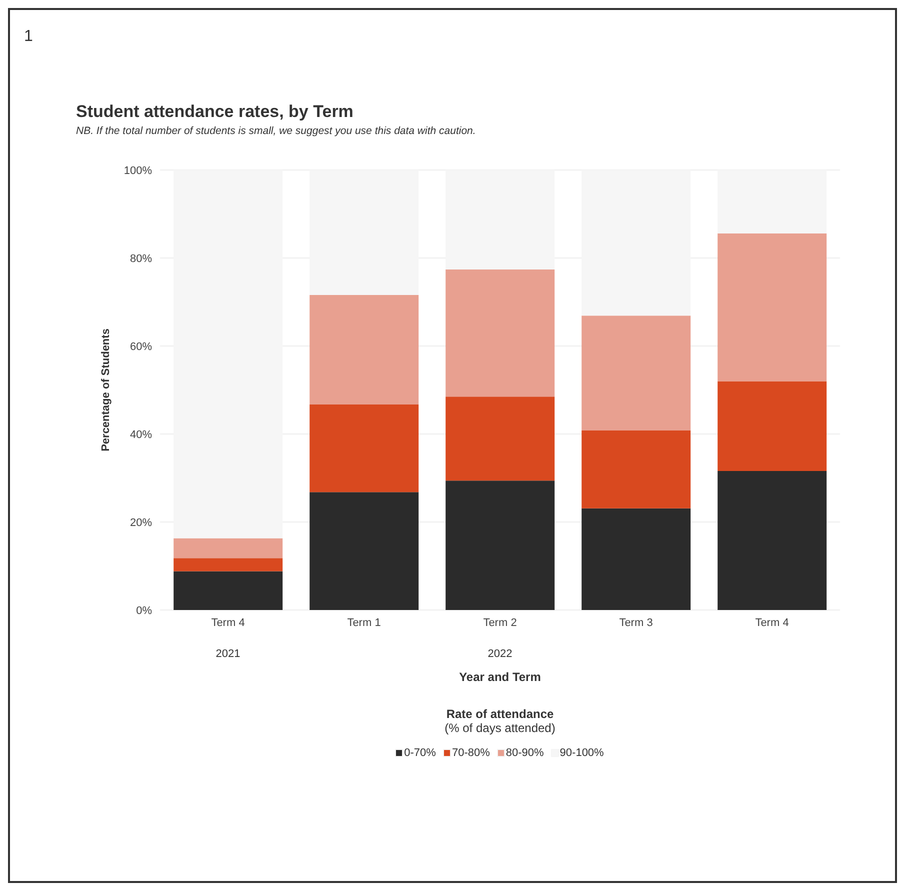 The width and height of the screenshot is (903, 889). I want to click on text: 2022, so click(500, 654).